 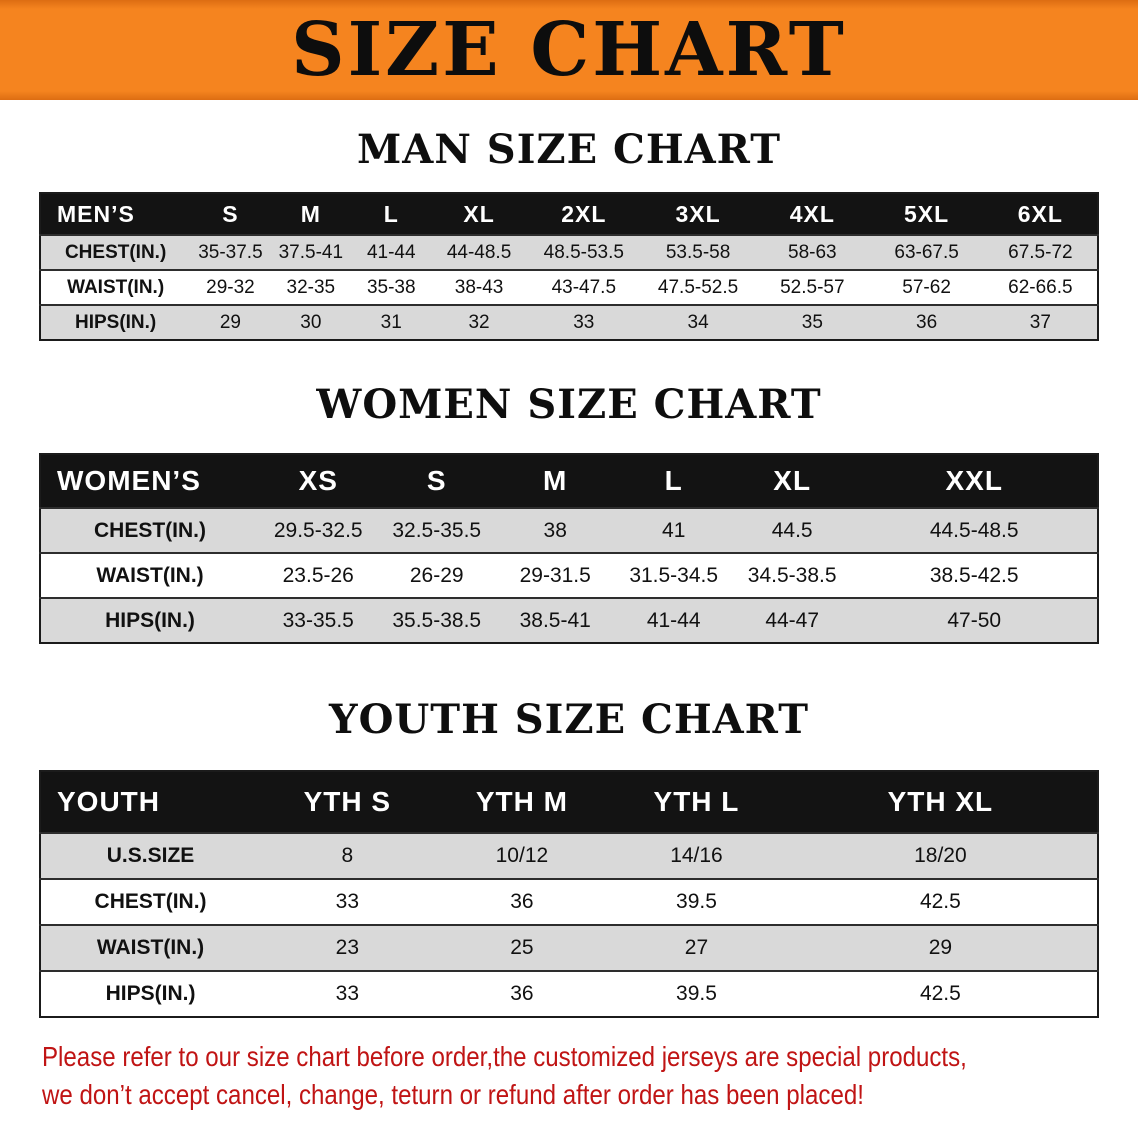 I want to click on page-title: SIZE CHART, so click(x=569, y=50).